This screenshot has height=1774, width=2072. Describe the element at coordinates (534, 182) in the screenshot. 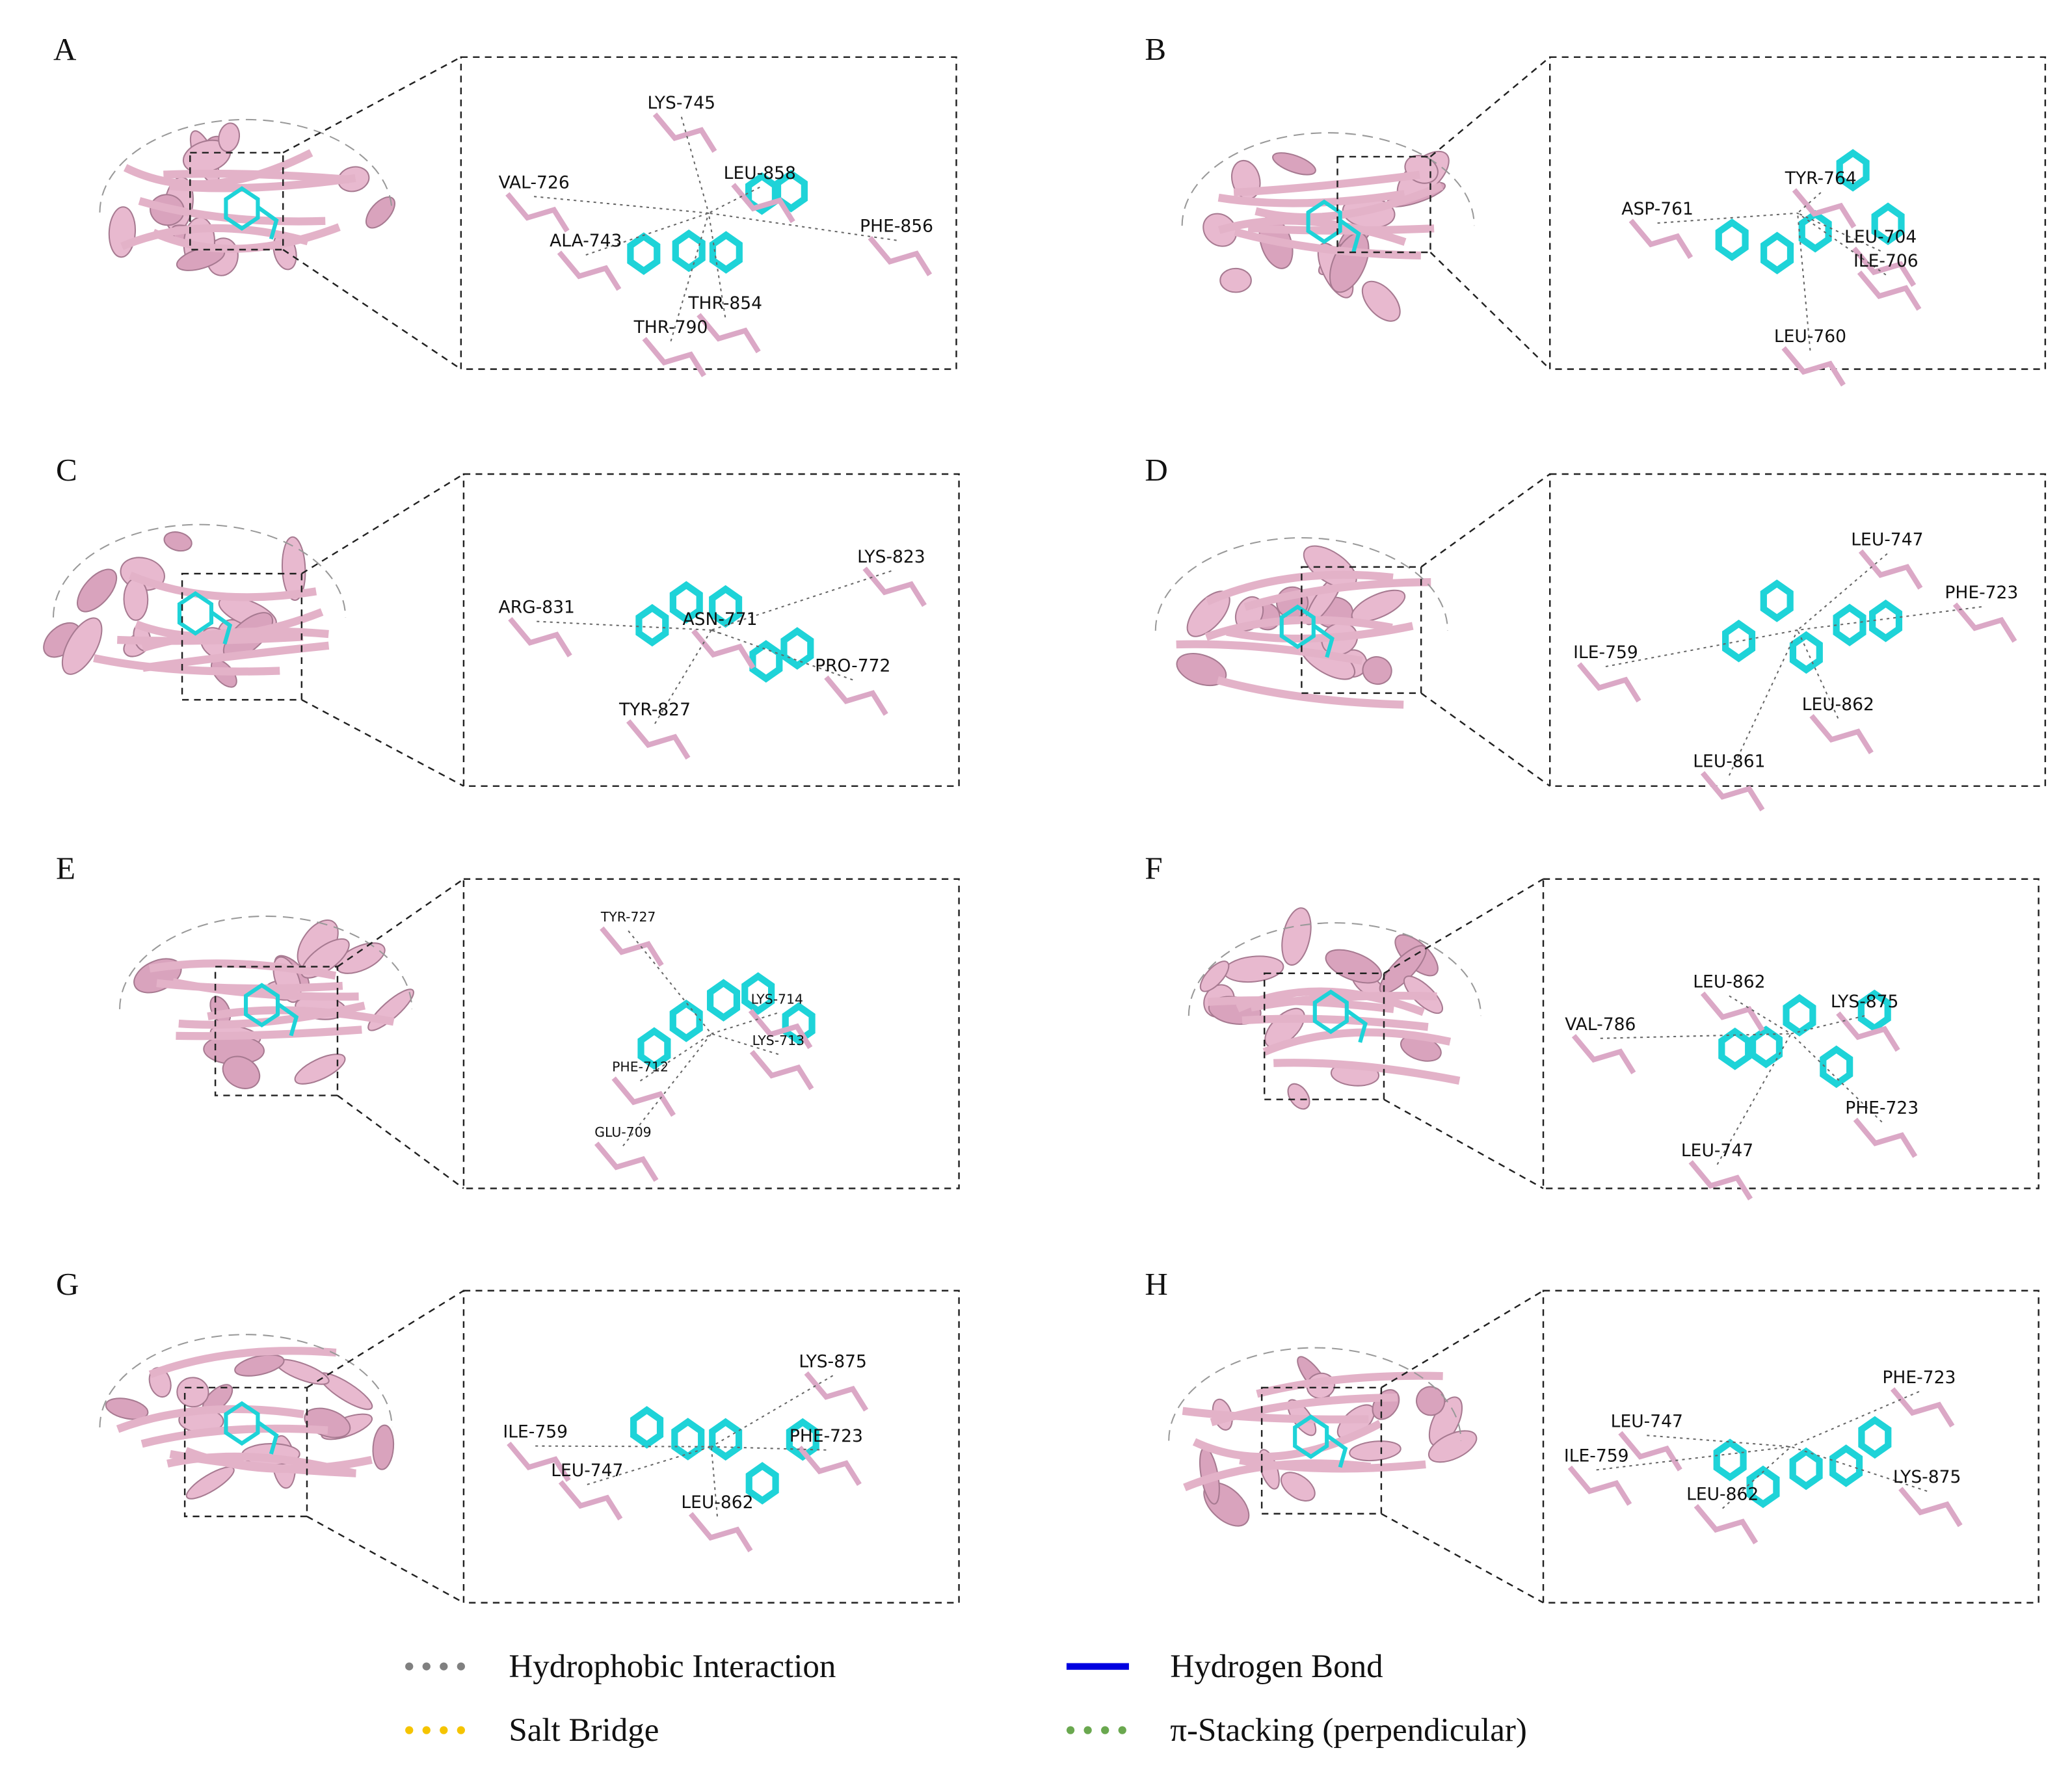

I see `residue-label: VAL-726` at that location.